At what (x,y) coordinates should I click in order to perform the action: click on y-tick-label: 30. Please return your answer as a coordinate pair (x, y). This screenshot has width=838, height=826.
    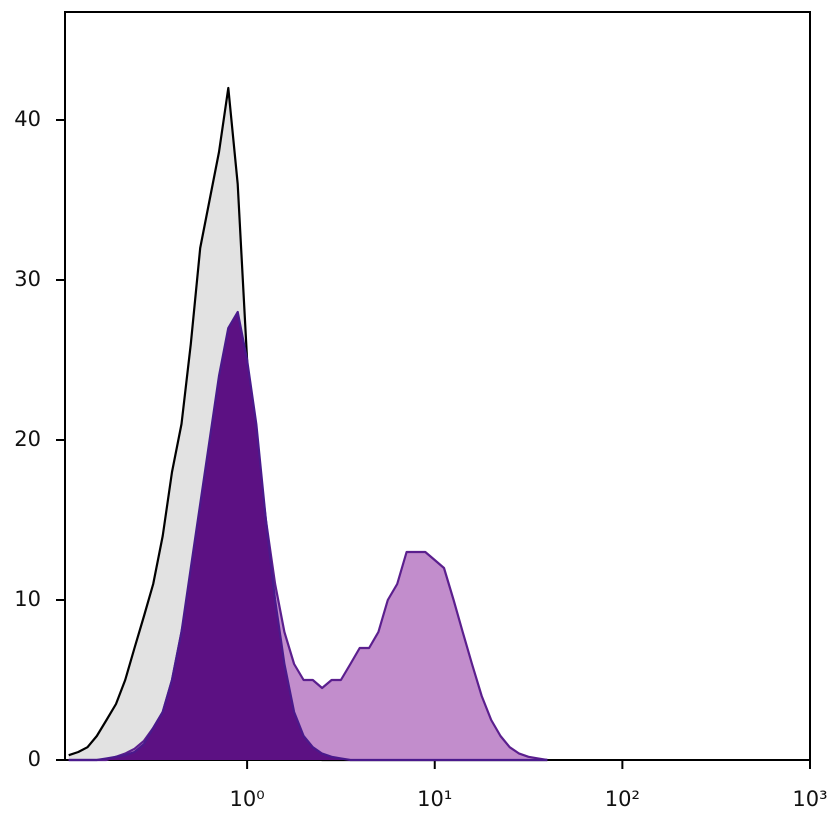
    Looking at the image, I should click on (27, 279).